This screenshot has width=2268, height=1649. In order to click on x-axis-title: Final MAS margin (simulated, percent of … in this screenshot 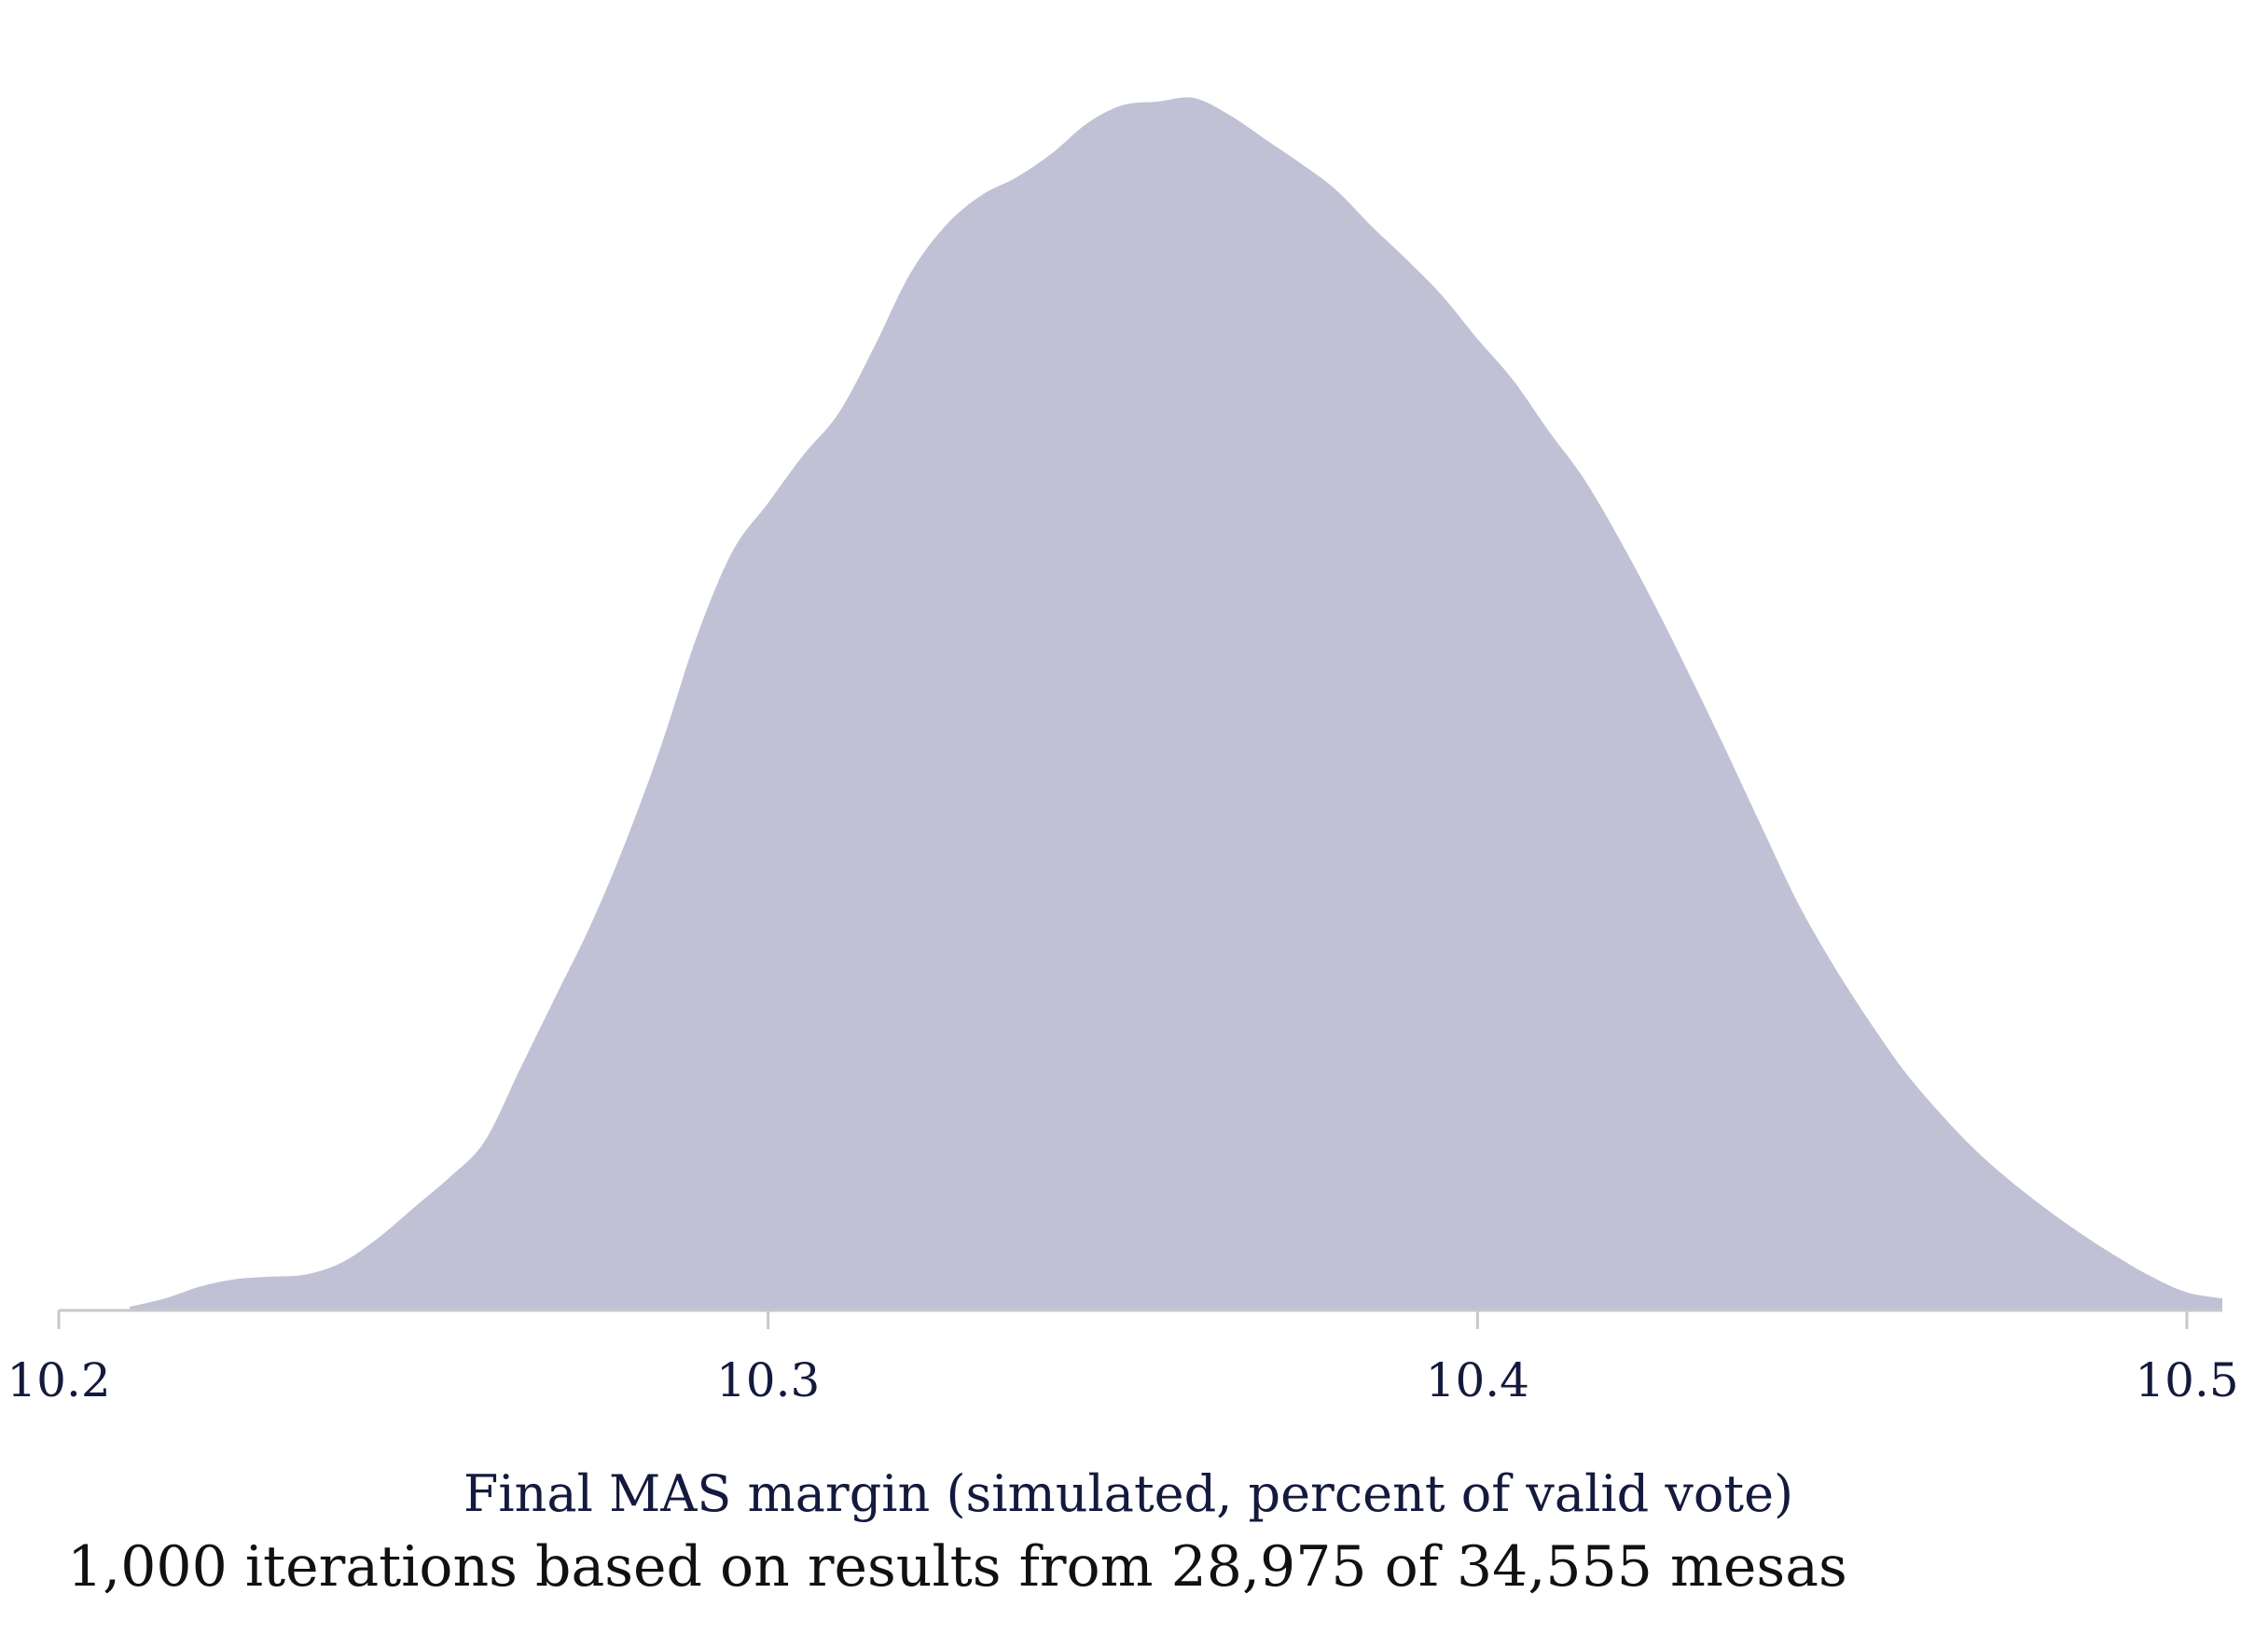, I will do `click(1128, 1493)`.